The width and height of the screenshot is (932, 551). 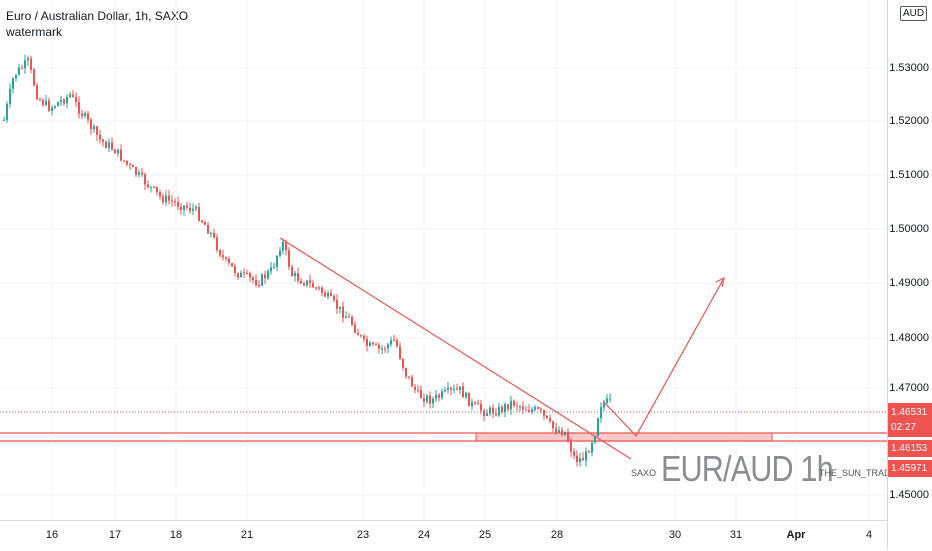 What do you see at coordinates (675, 535) in the screenshot?
I see `time-tick: 30` at bounding box center [675, 535].